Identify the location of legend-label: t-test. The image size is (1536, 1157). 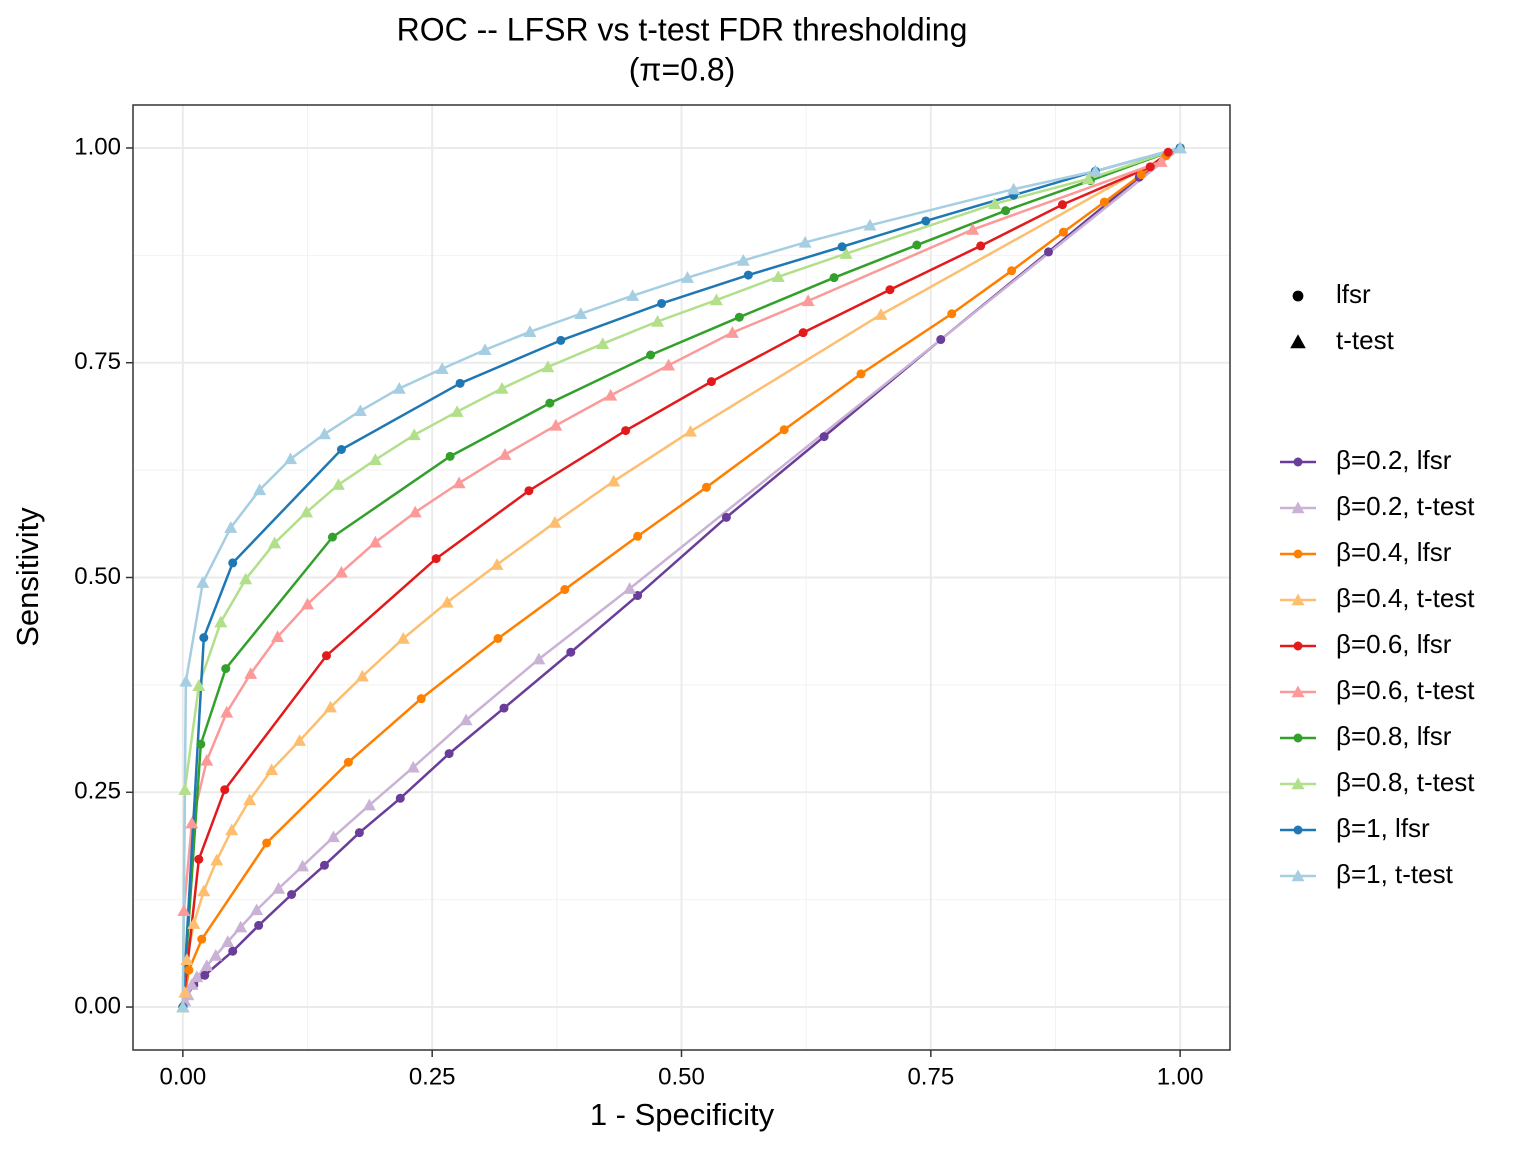
(1365, 340).